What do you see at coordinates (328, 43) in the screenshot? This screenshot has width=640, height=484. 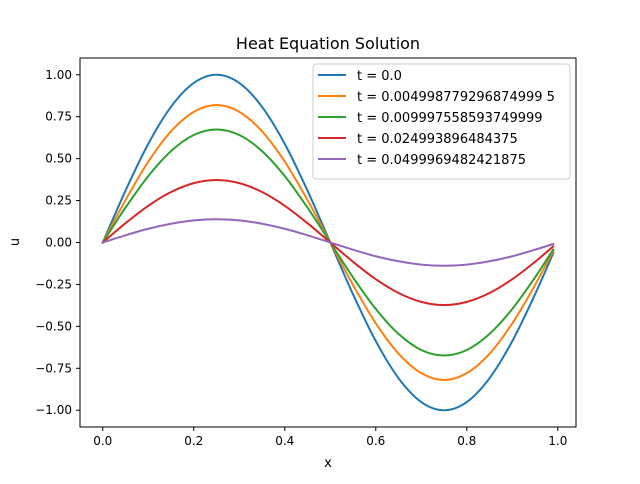 I see `chart-title: Heat Equation Solution` at bounding box center [328, 43].